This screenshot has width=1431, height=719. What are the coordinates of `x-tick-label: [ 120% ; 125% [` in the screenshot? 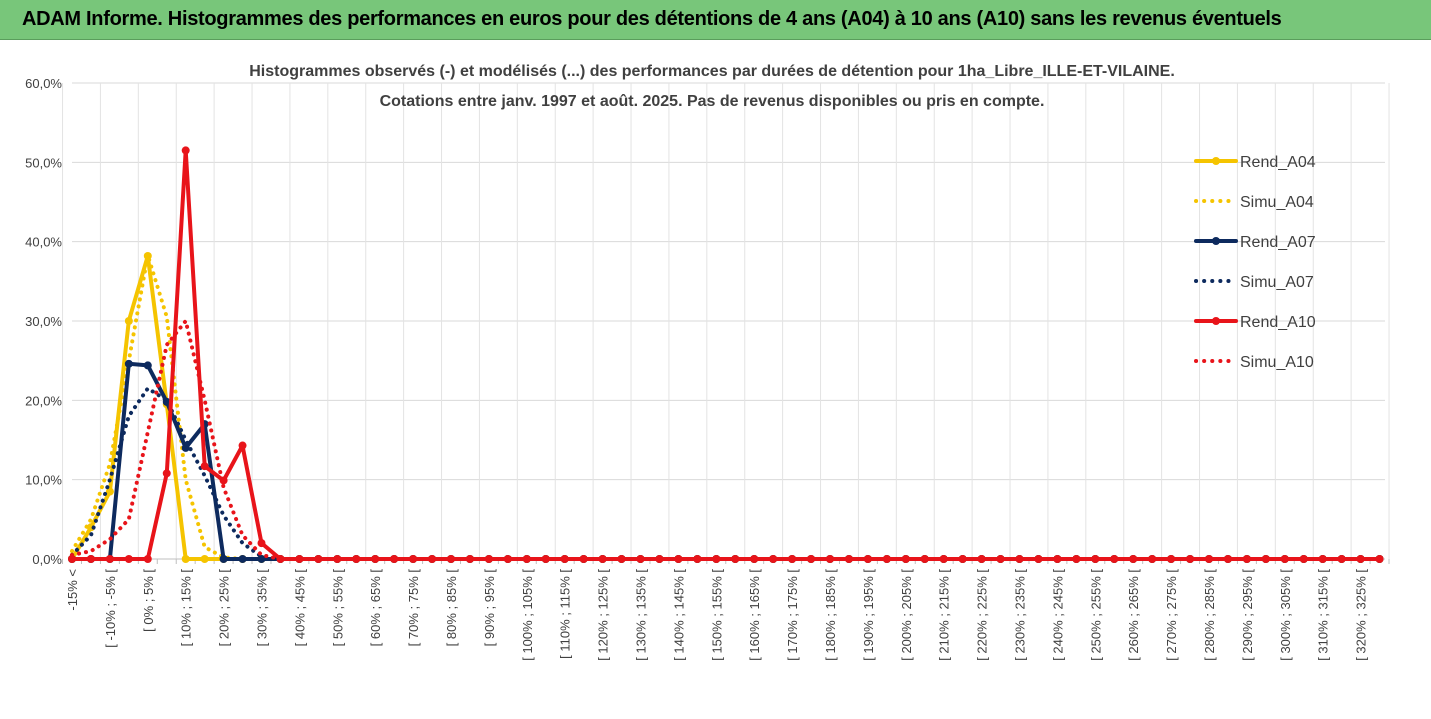 It's located at (603, 615).